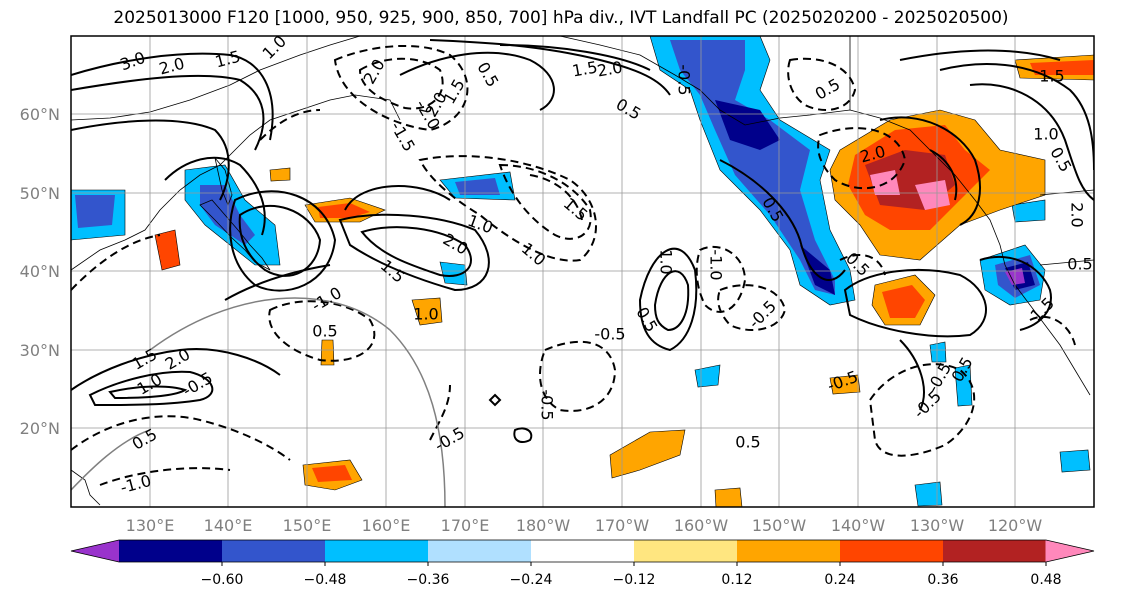  Describe the element at coordinates (386, 525) in the screenshot. I see `lon-label-160e: 160°E` at that location.